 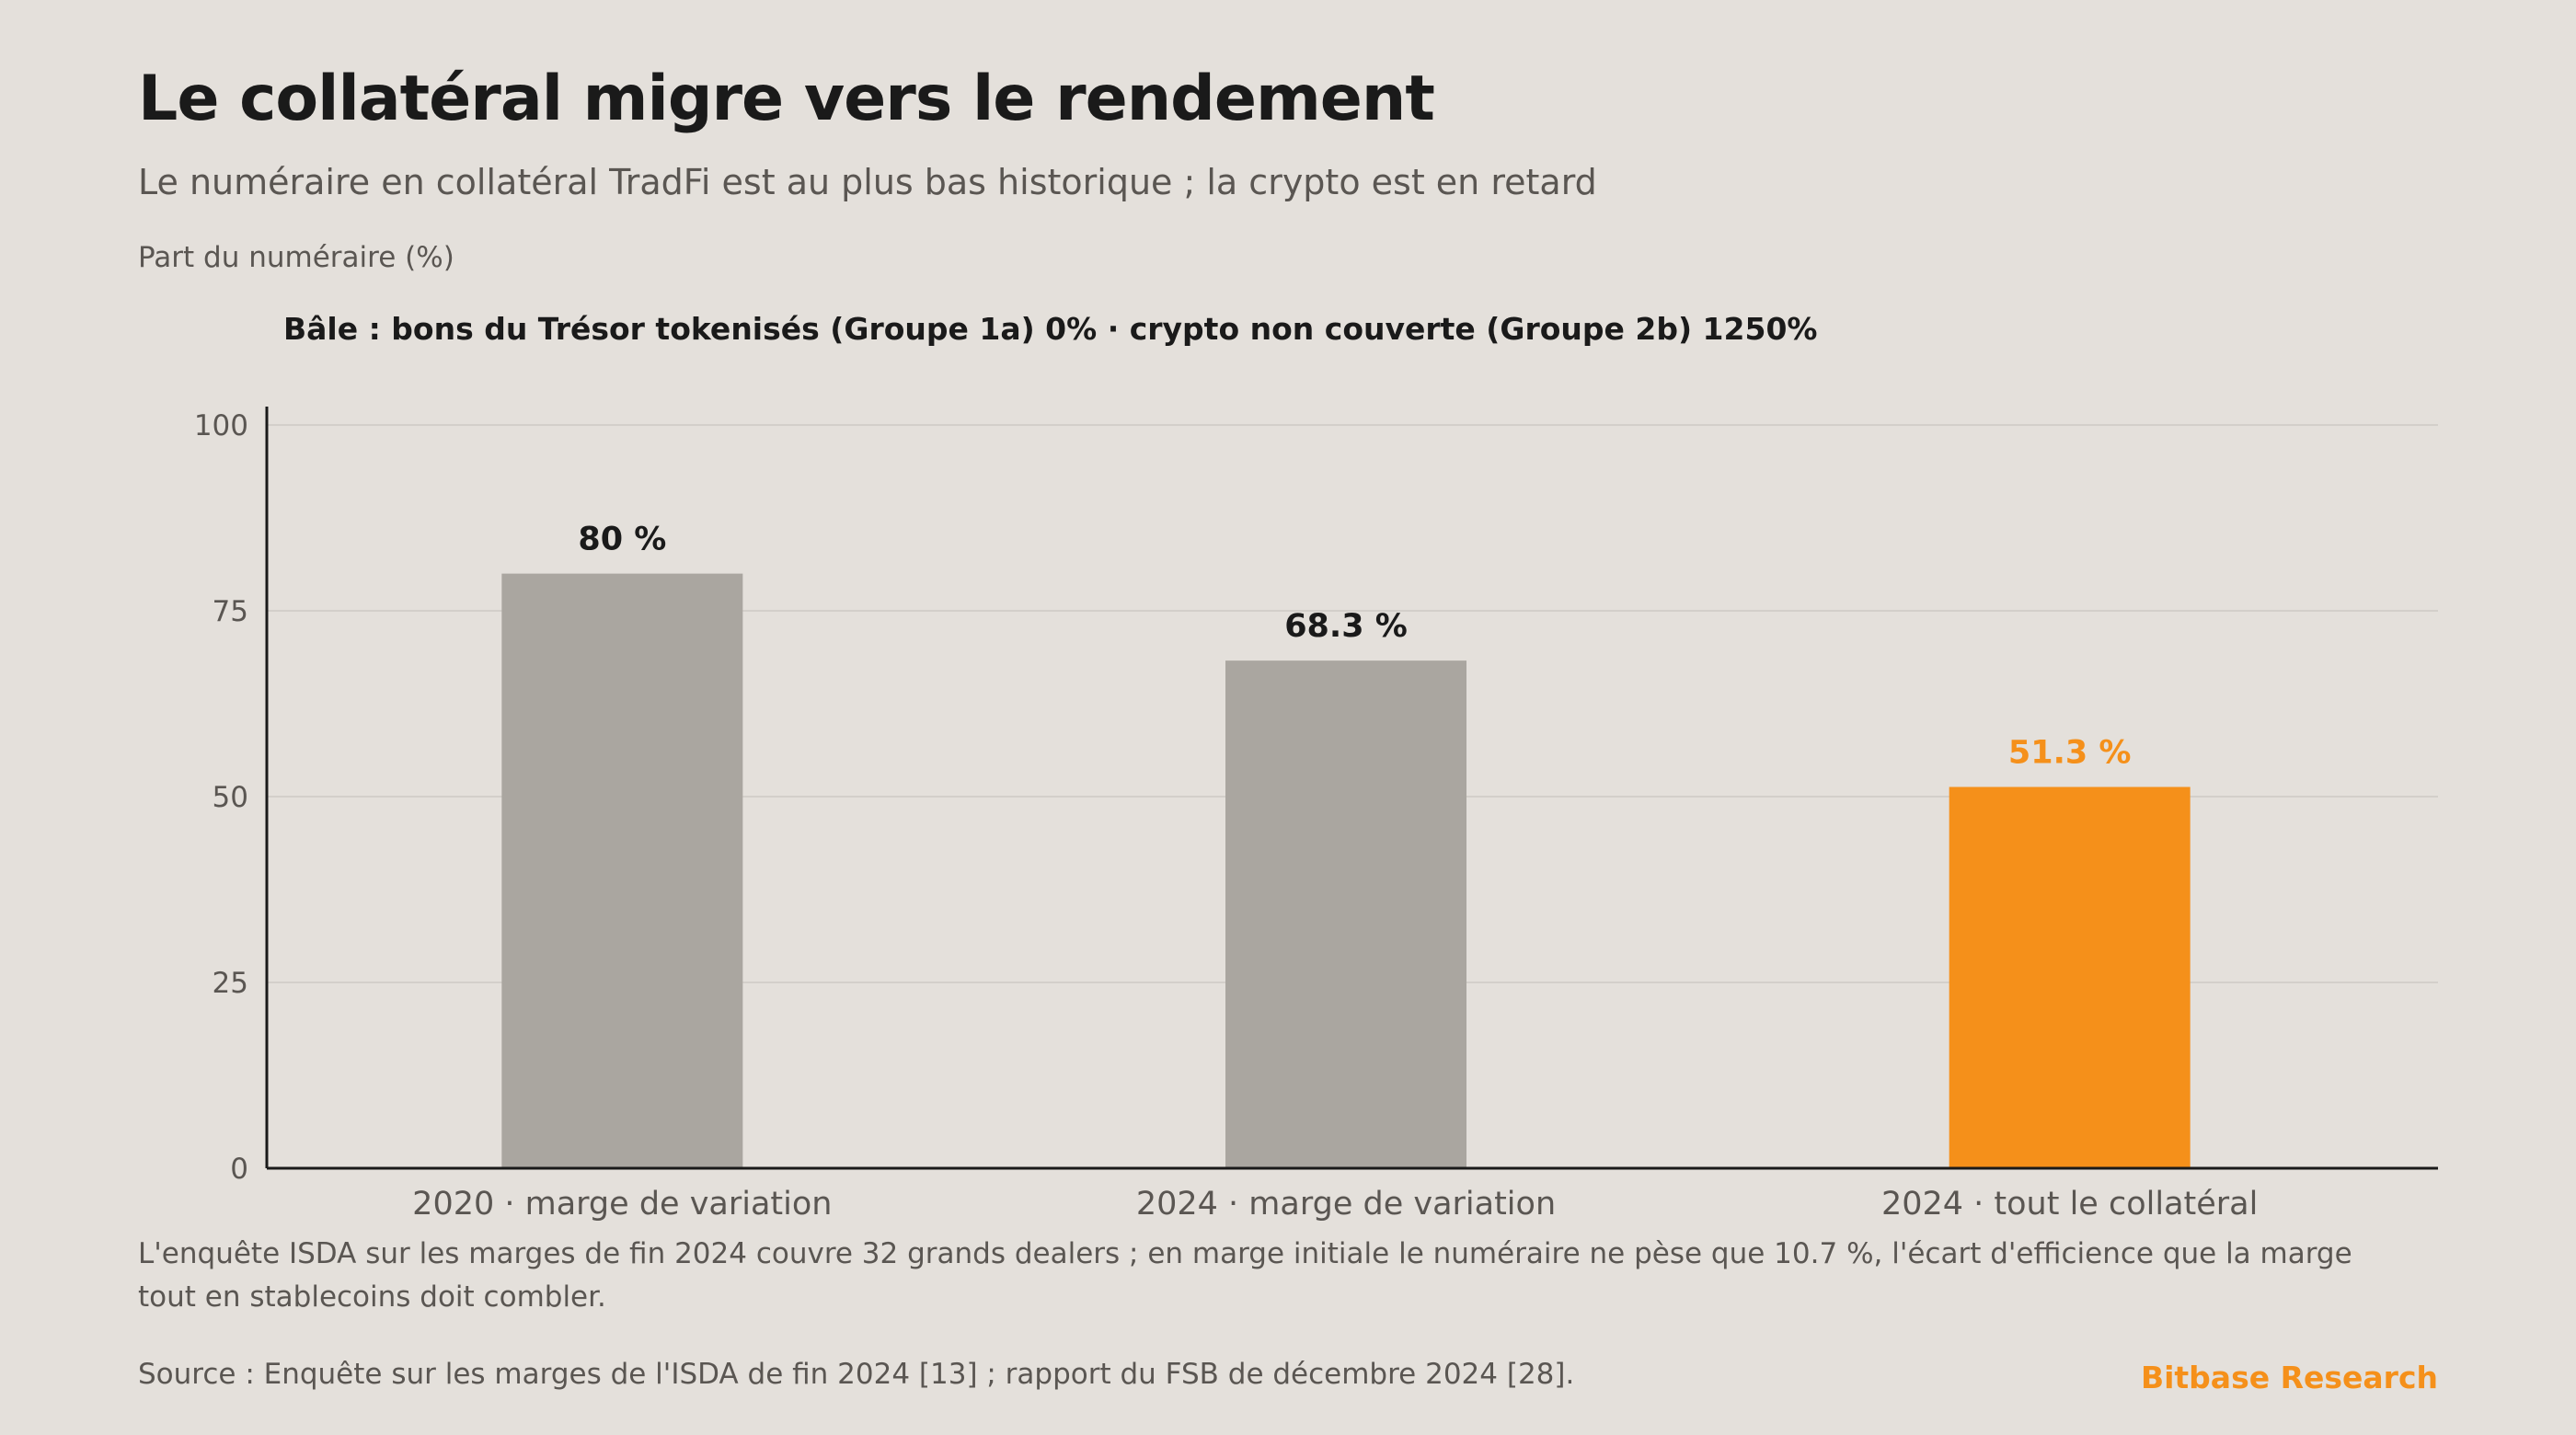 What do you see at coordinates (2069, 1204) in the screenshot?
I see `x-tick-label: 2024 · tout le collatéral` at bounding box center [2069, 1204].